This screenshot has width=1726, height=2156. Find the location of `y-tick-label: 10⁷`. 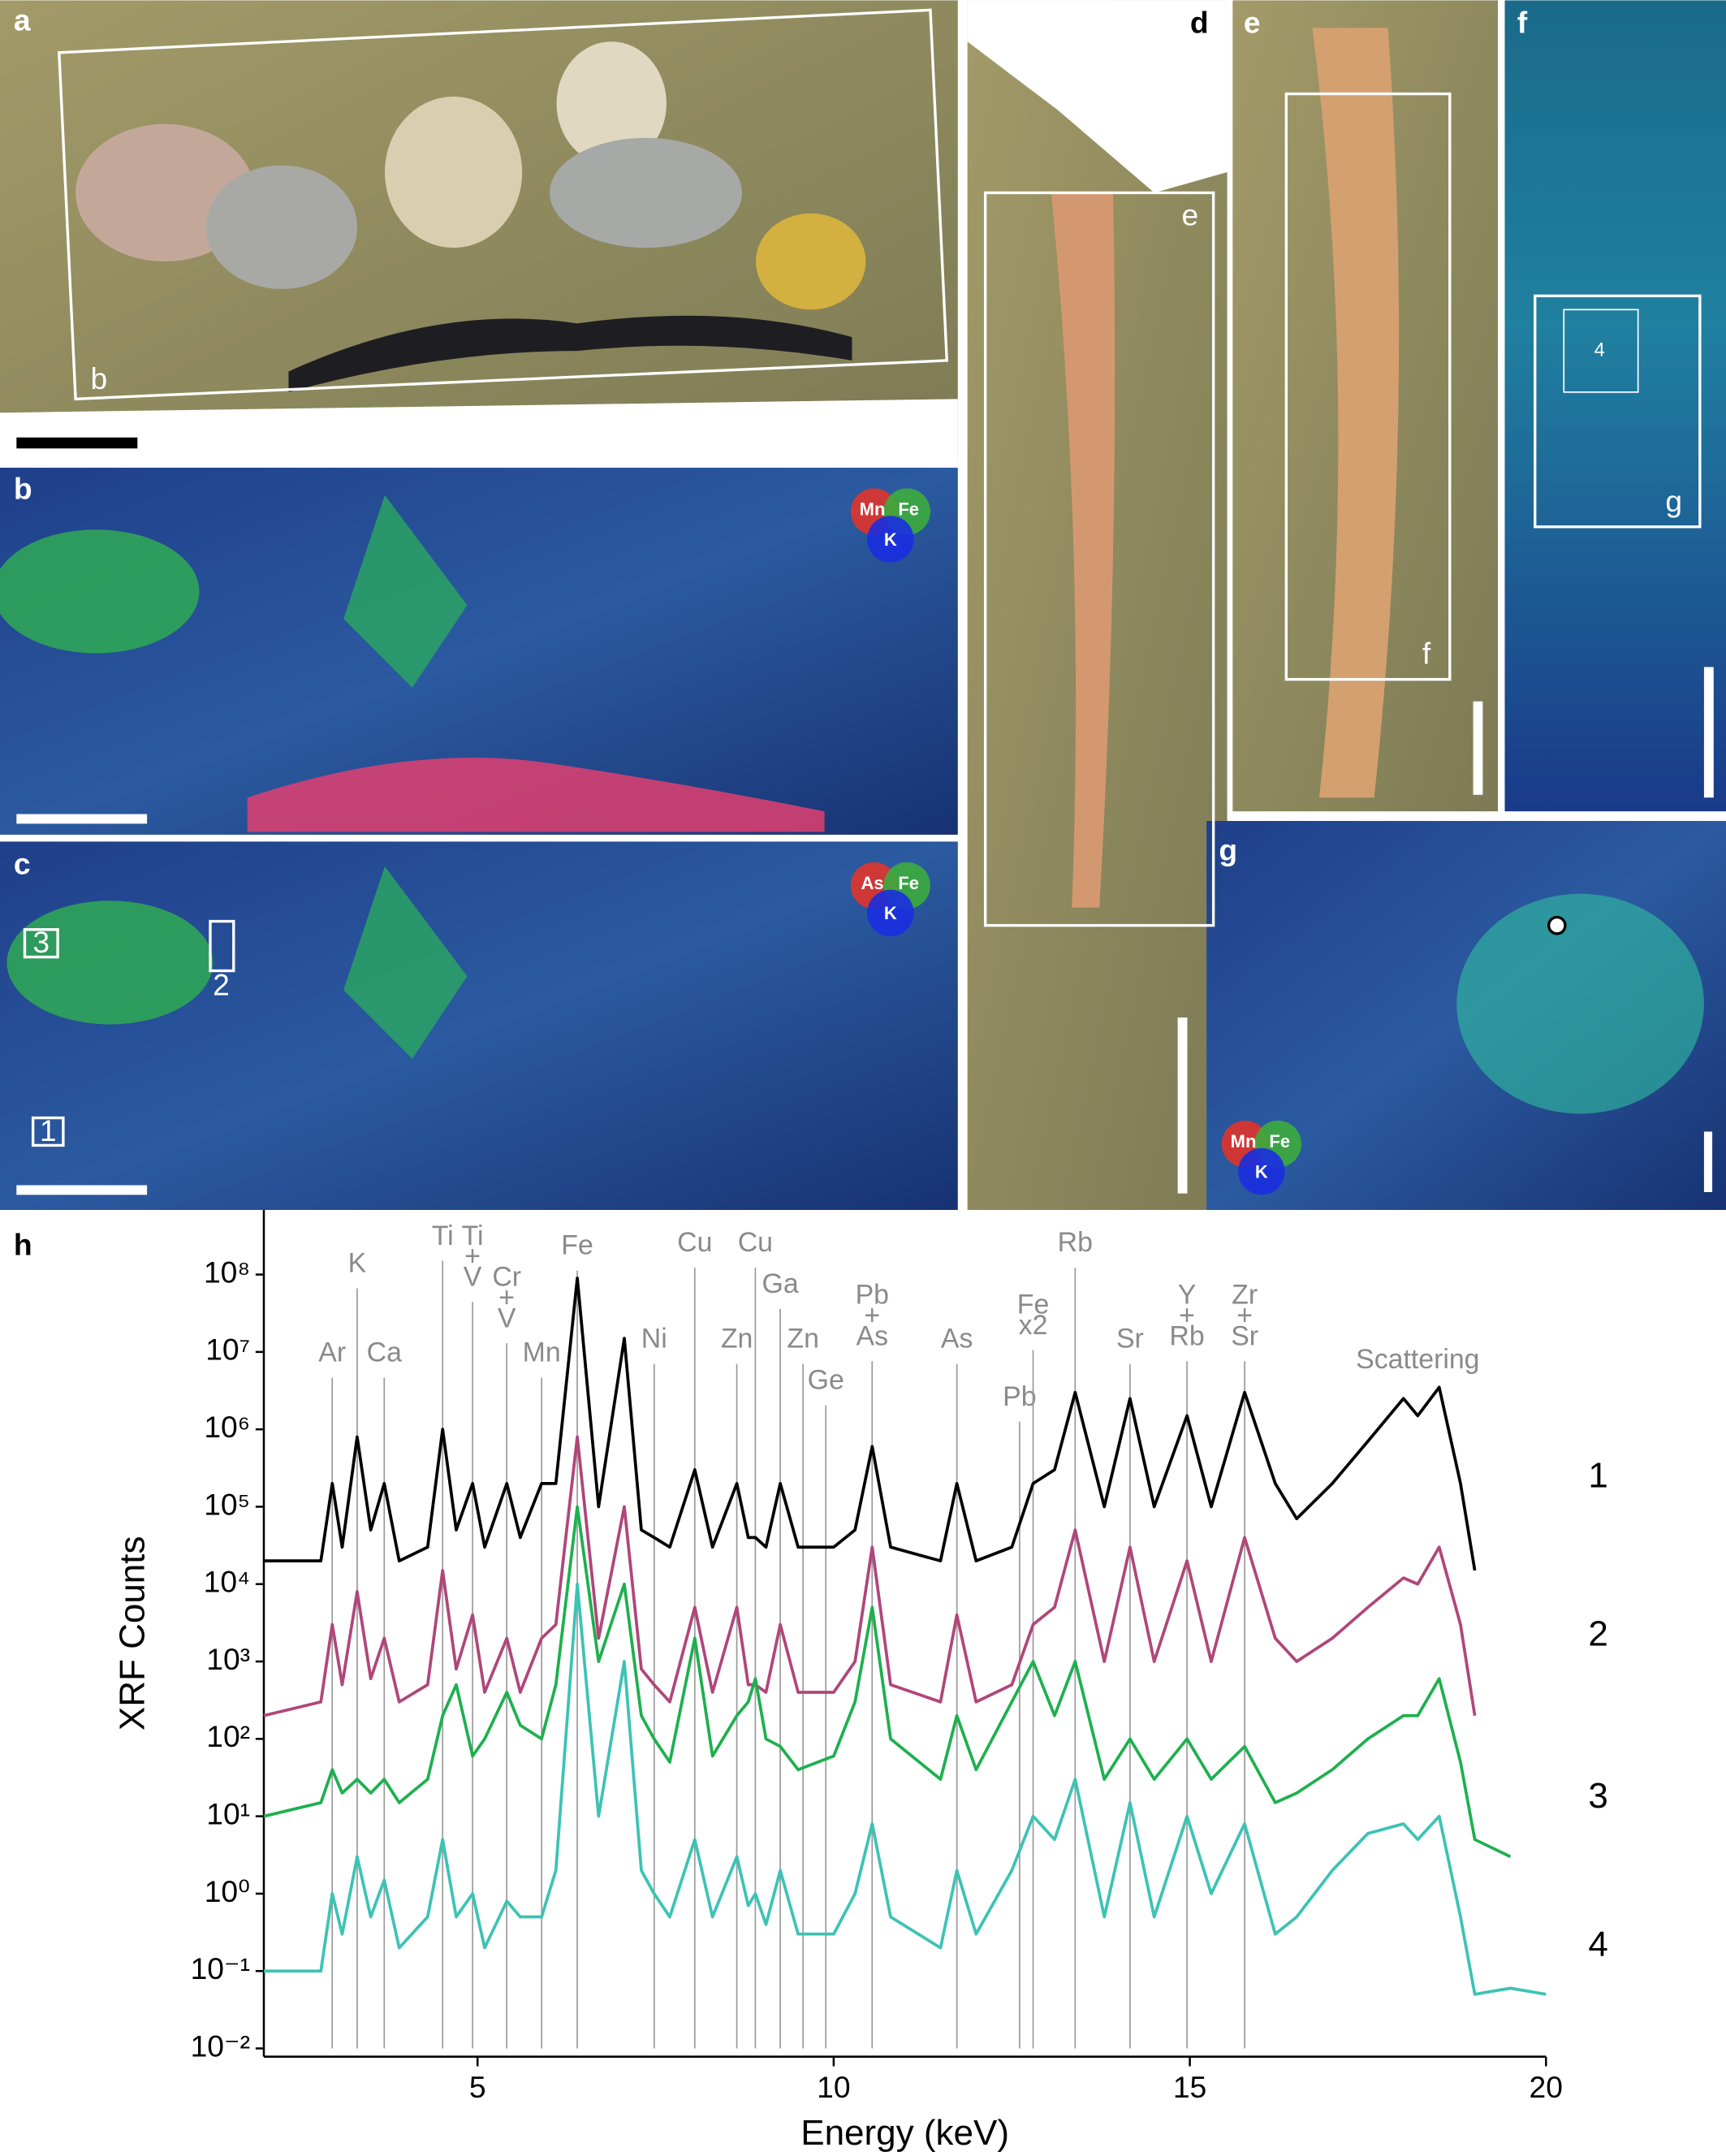

y-tick-label: 10⁷ is located at coordinates (228, 1350).